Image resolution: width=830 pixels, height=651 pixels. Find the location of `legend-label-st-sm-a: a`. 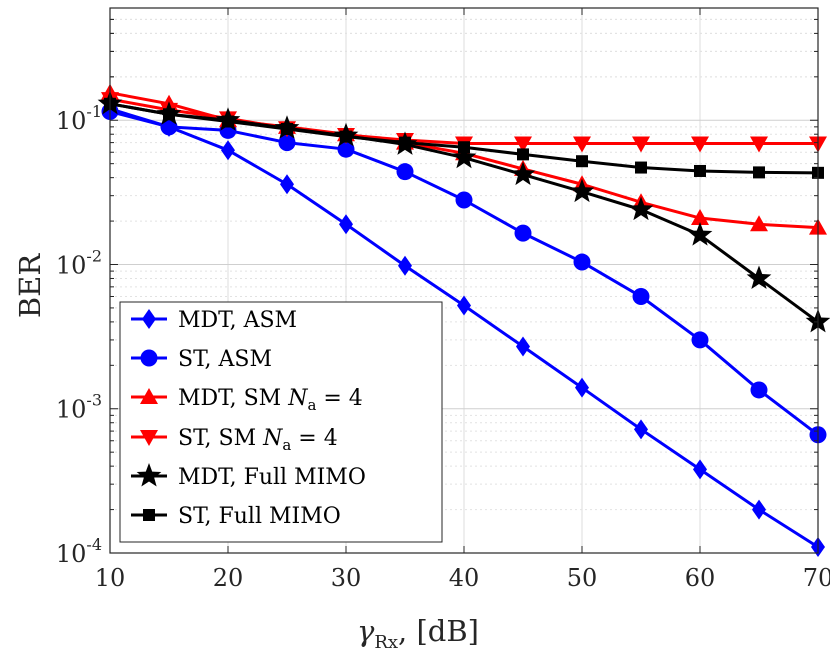

legend-label-st-sm-a: a is located at coordinates (286, 445).